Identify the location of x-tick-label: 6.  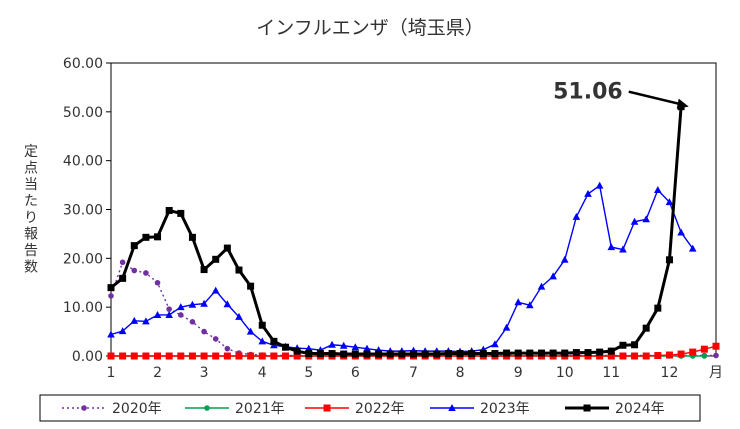
(355, 373).